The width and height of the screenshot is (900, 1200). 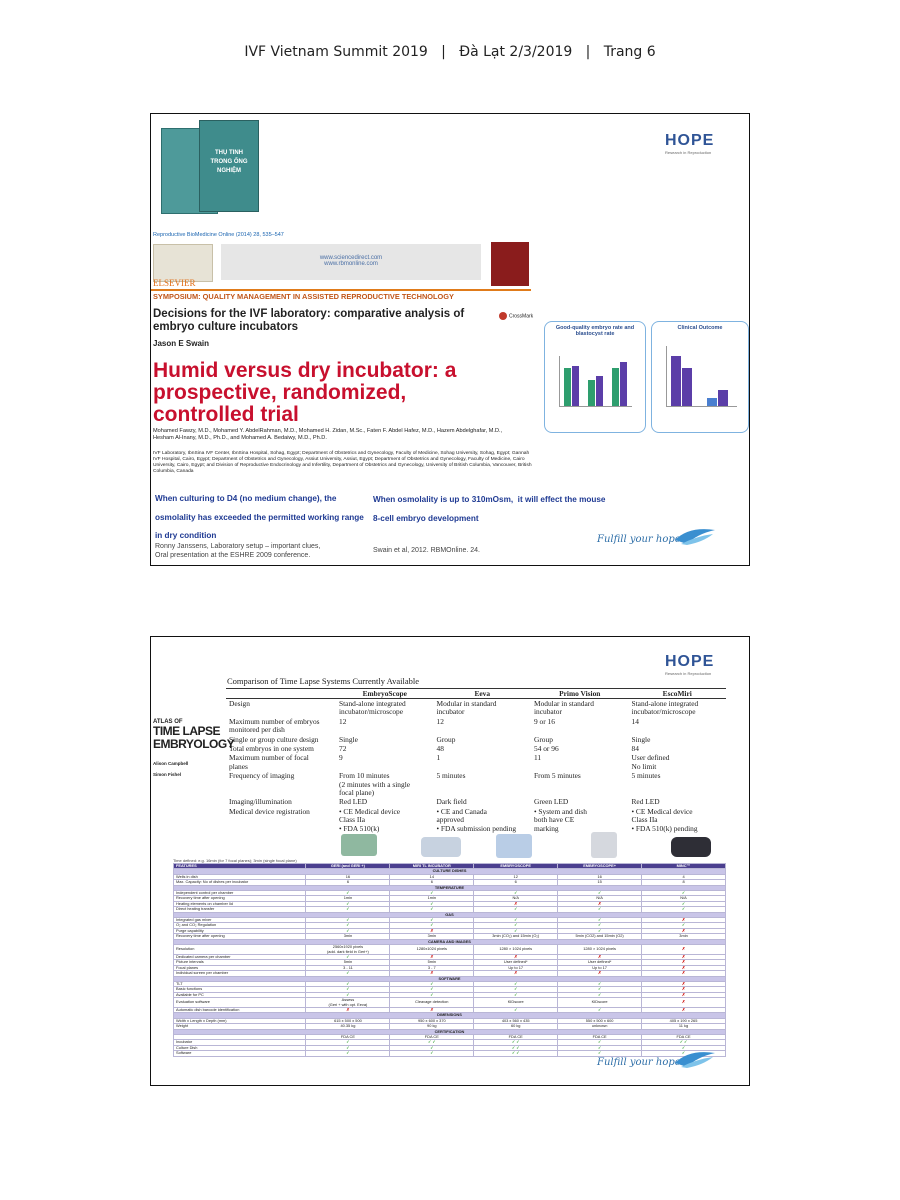 I want to click on row-label: Evaluation software, so click(x=239, y=1002).